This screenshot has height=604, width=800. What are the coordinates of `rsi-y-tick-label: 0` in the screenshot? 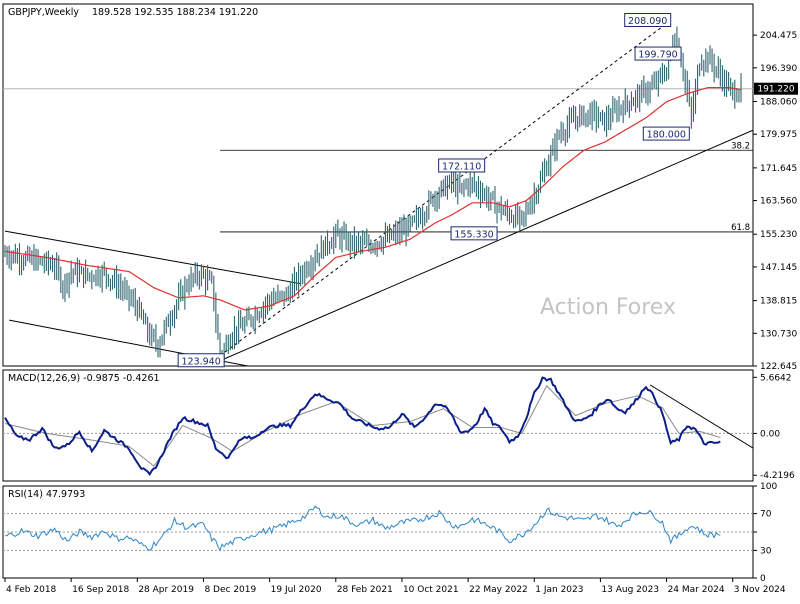 It's located at (763, 579).